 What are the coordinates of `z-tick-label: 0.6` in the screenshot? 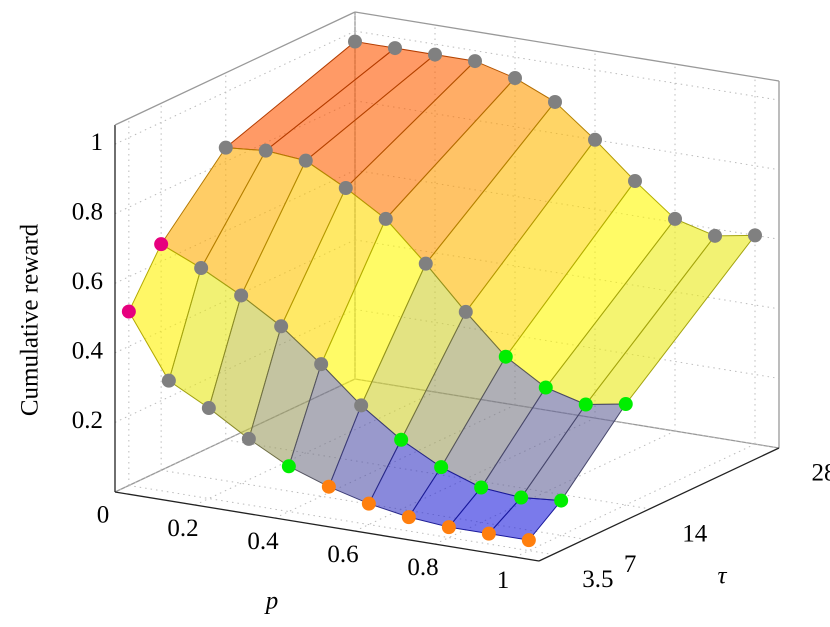 It's located at (87, 281).